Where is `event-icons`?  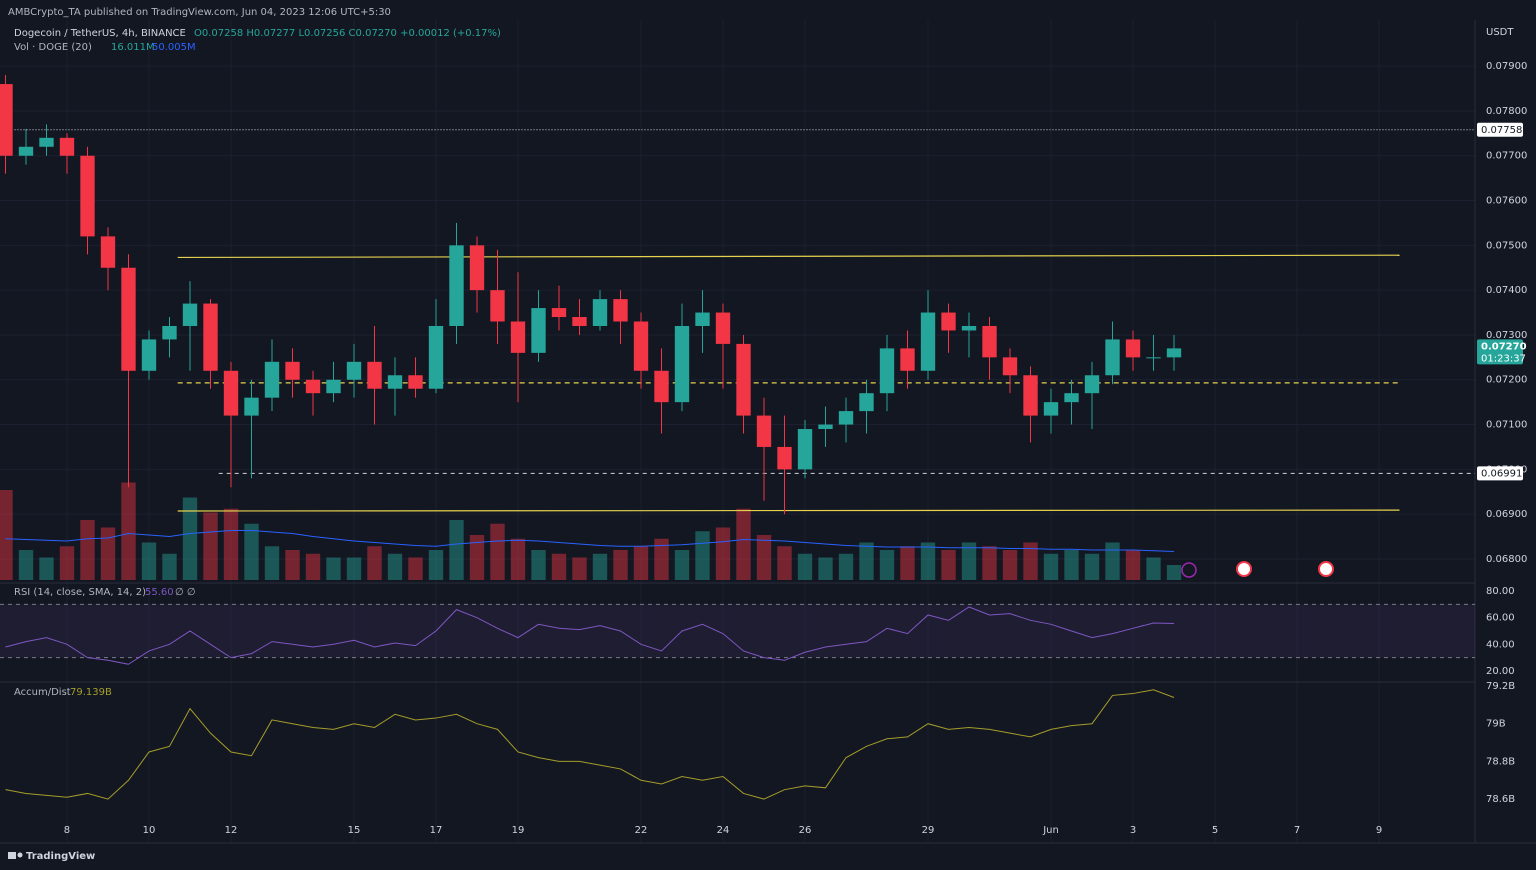
event-icons is located at coordinates (1257, 569).